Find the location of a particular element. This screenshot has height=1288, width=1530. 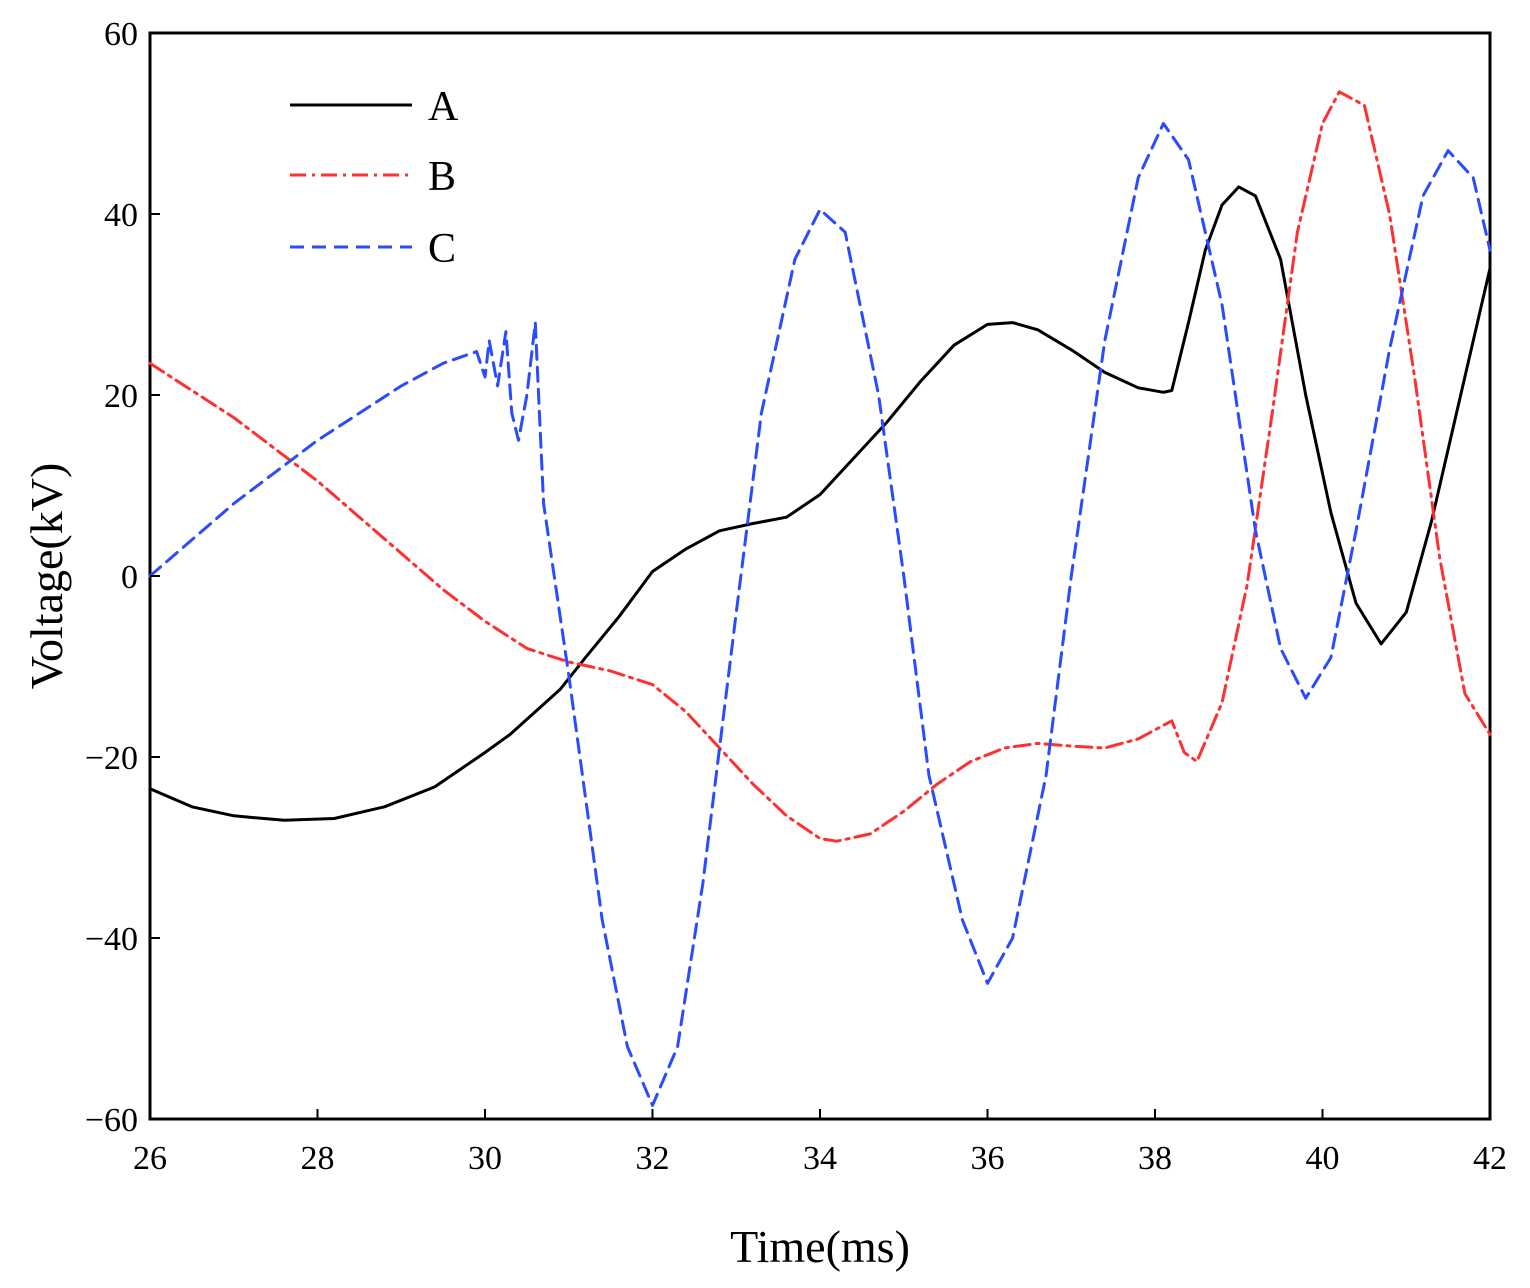

x-tick-label: 40 is located at coordinates (1323, 1158).